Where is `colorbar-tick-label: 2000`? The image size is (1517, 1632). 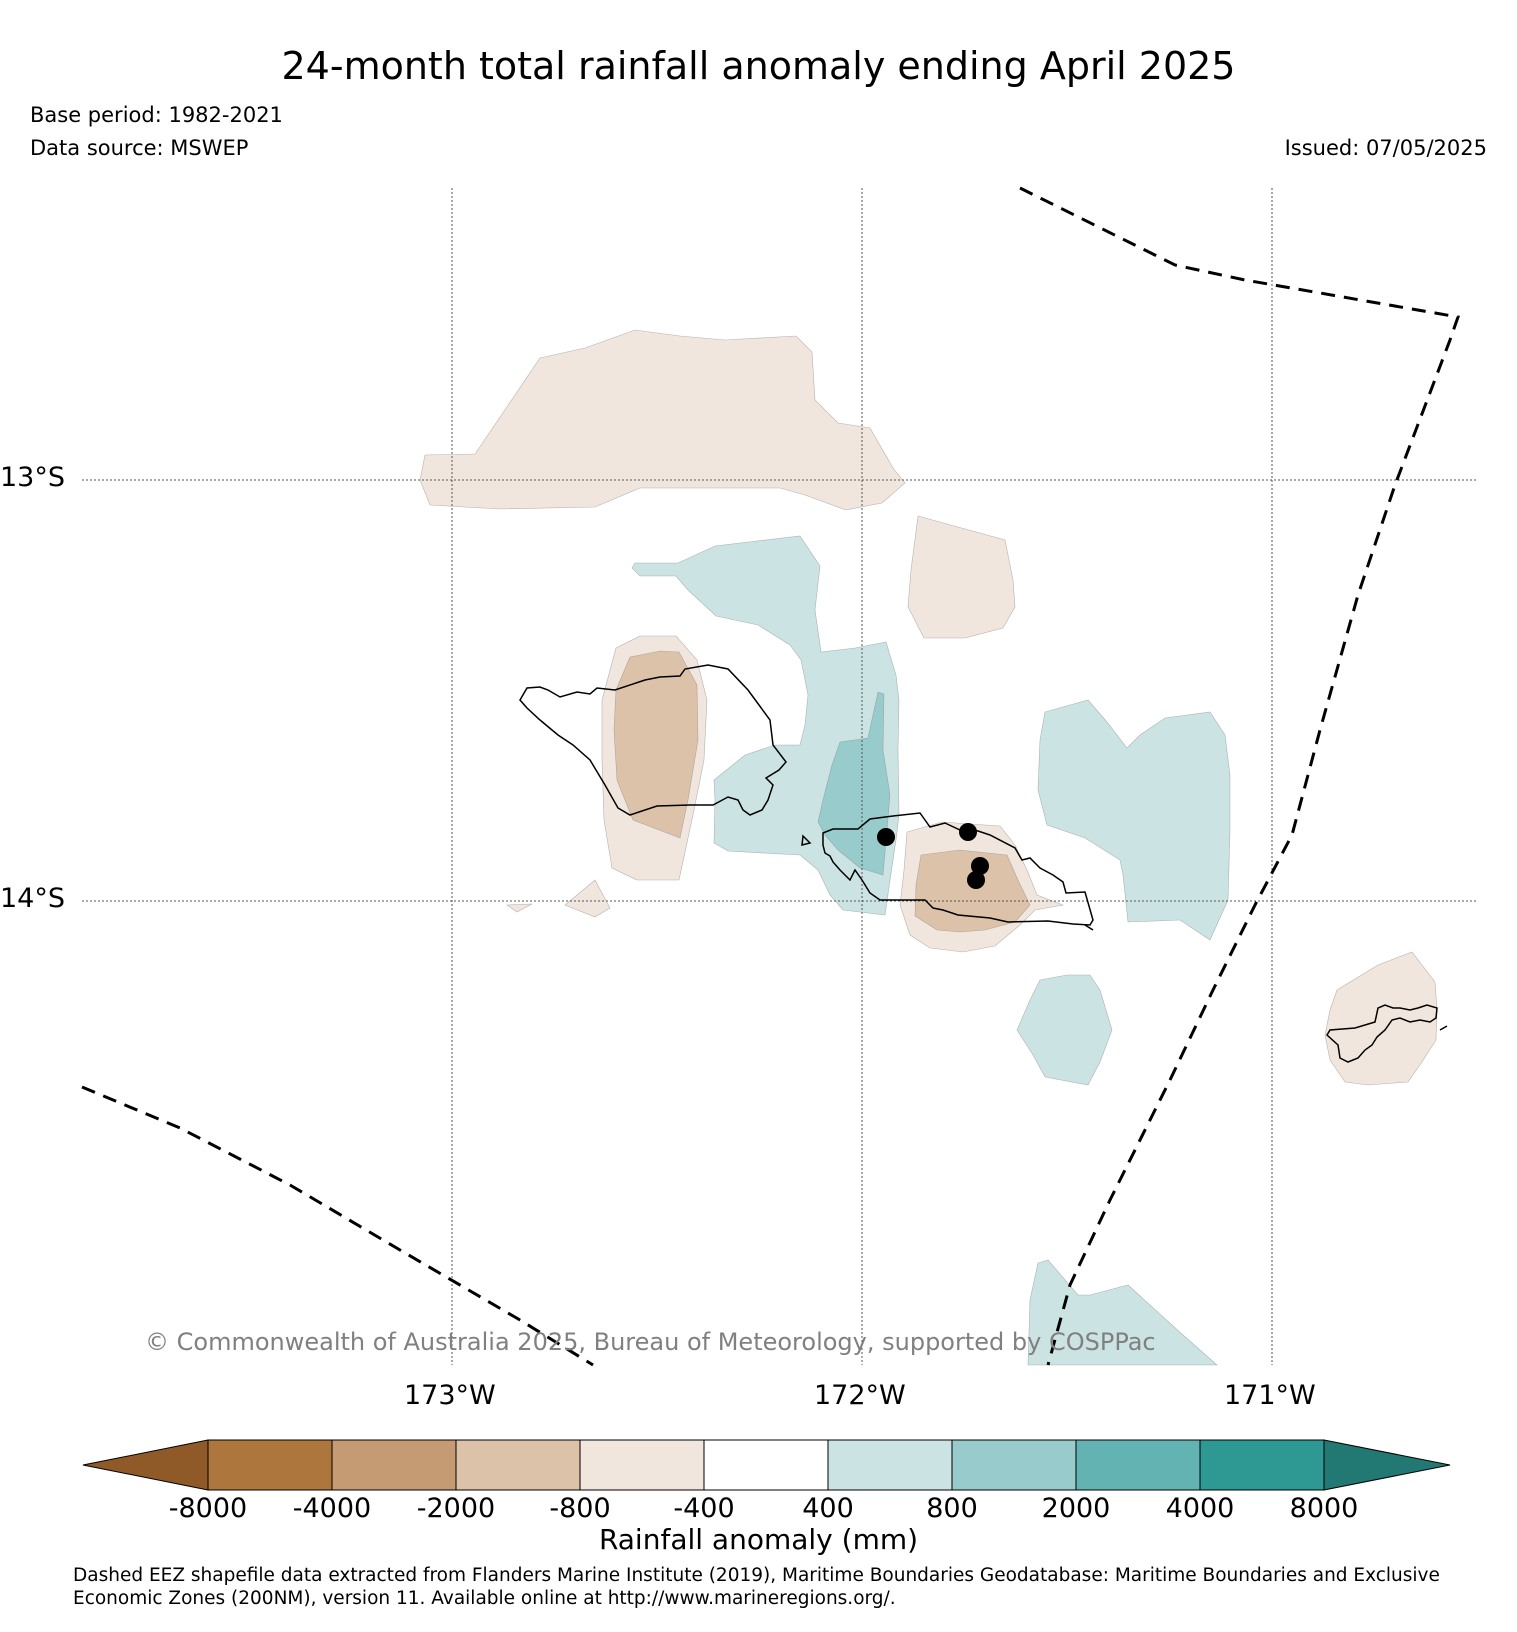 colorbar-tick-label: 2000 is located at coordinates (1076, 1508).